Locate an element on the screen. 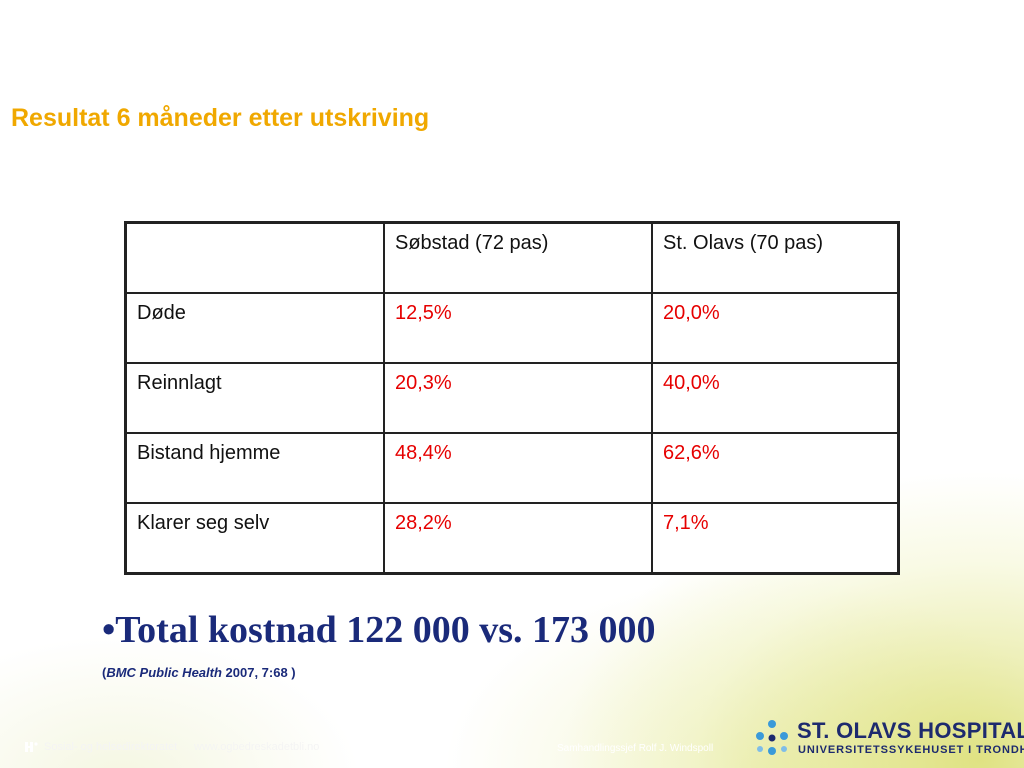 This screenshot has width=1024, height=768. table-header-row: Søbstad (72 pas) St. Olavs (70 pas) is located at coordinates (512, 257).